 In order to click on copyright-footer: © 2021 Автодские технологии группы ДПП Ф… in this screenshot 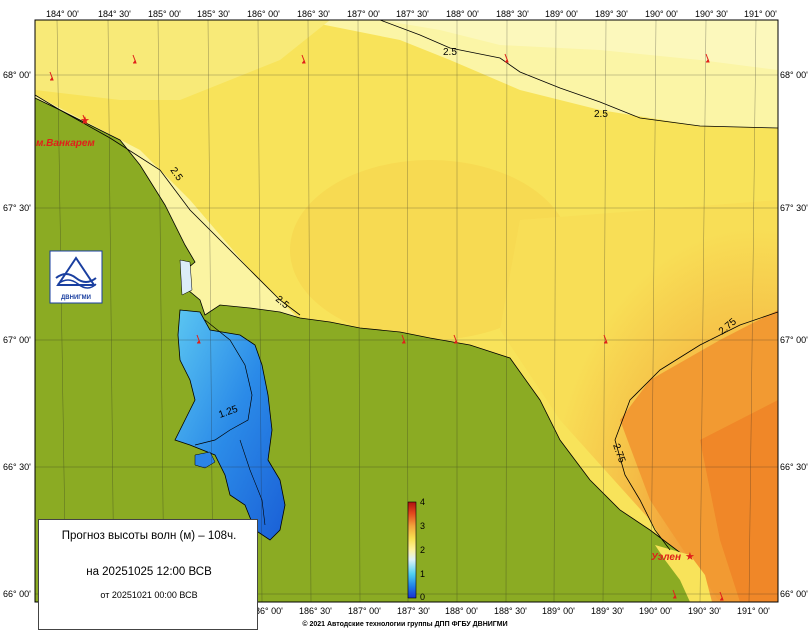, I will do `click(405, 624)`.